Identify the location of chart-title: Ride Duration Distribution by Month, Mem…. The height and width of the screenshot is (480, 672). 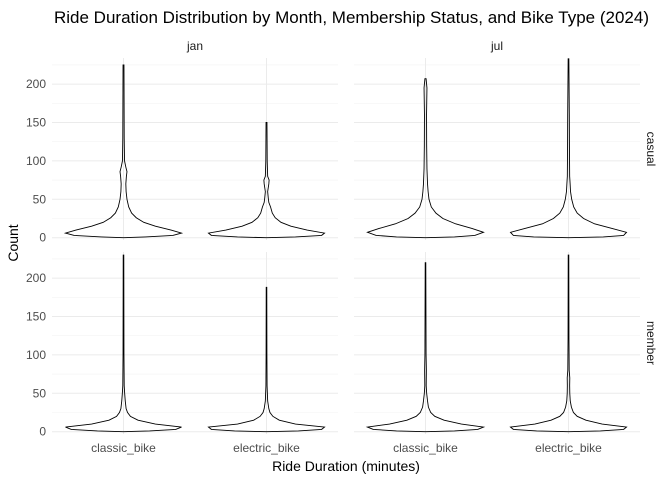
(351, 17).